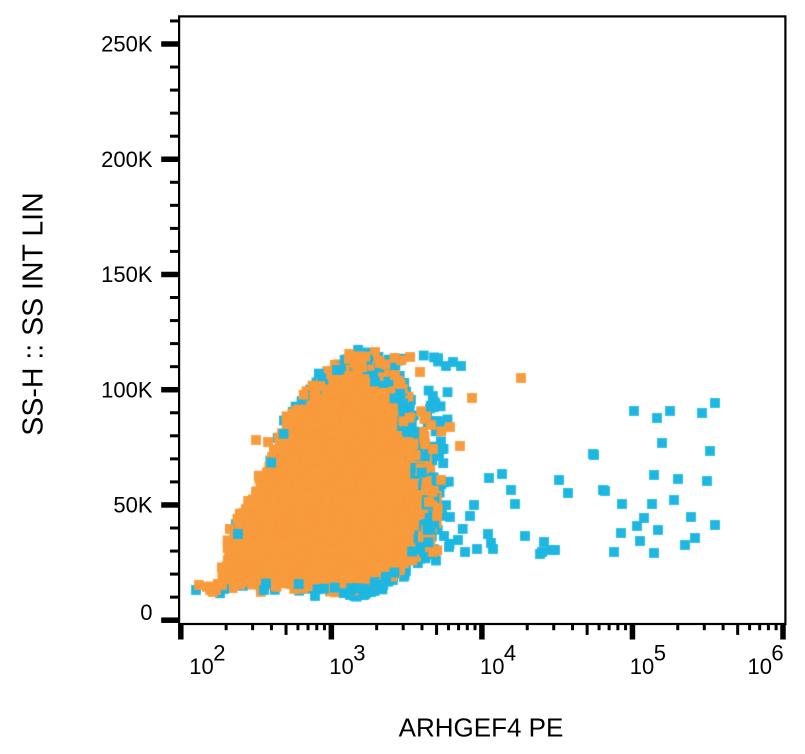 This screenshot has height=754, width=805. I want to click on svg-text: SS-H :: SS INT LIN, so click(34, 313).